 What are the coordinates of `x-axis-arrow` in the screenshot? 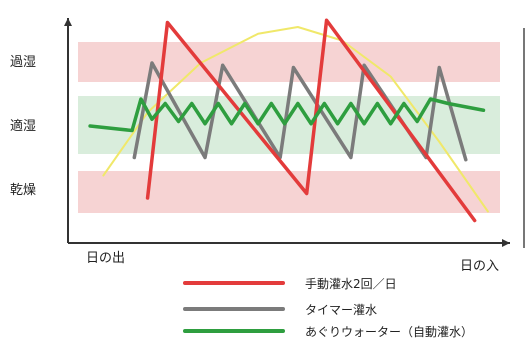 It's located at (506, 243).